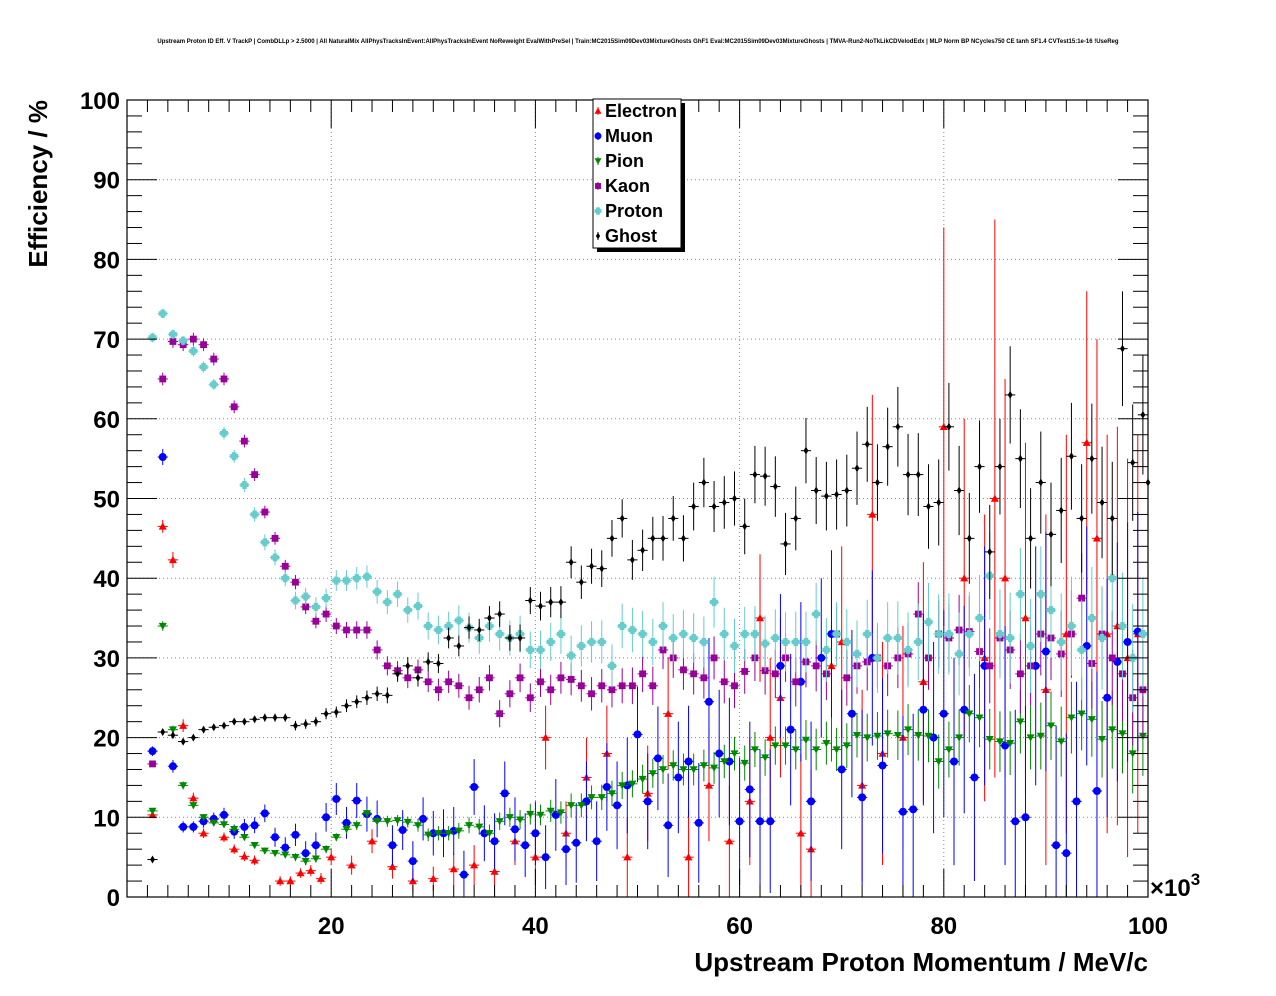 The width and height of the screenshot is (1276, 996). I want to click on y-tick-label: 90, so click(106, 181).